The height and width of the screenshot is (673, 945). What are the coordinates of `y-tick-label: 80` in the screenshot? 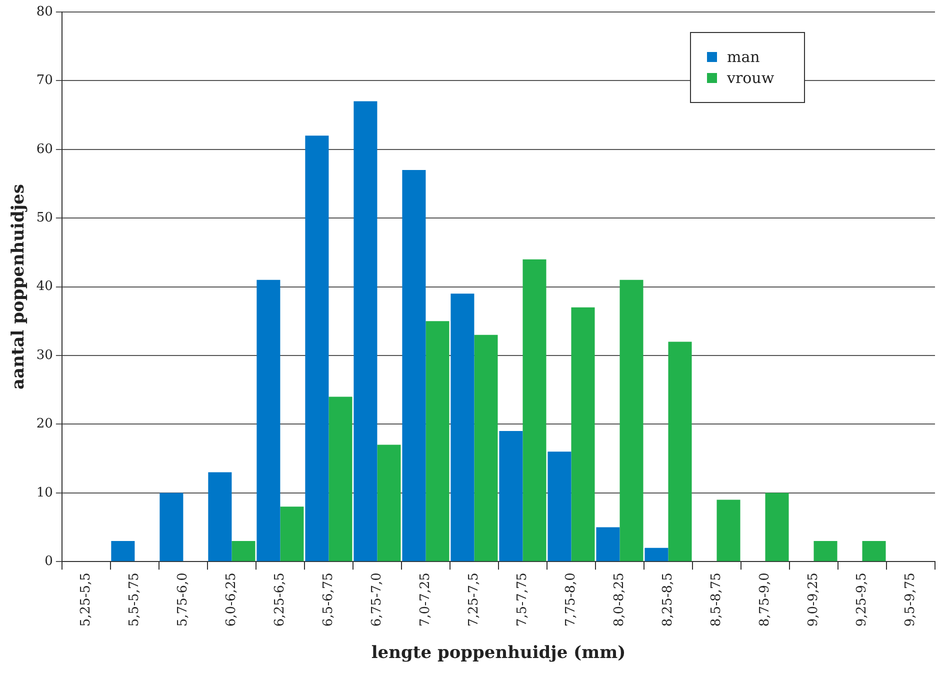 It's located at (44, 12).